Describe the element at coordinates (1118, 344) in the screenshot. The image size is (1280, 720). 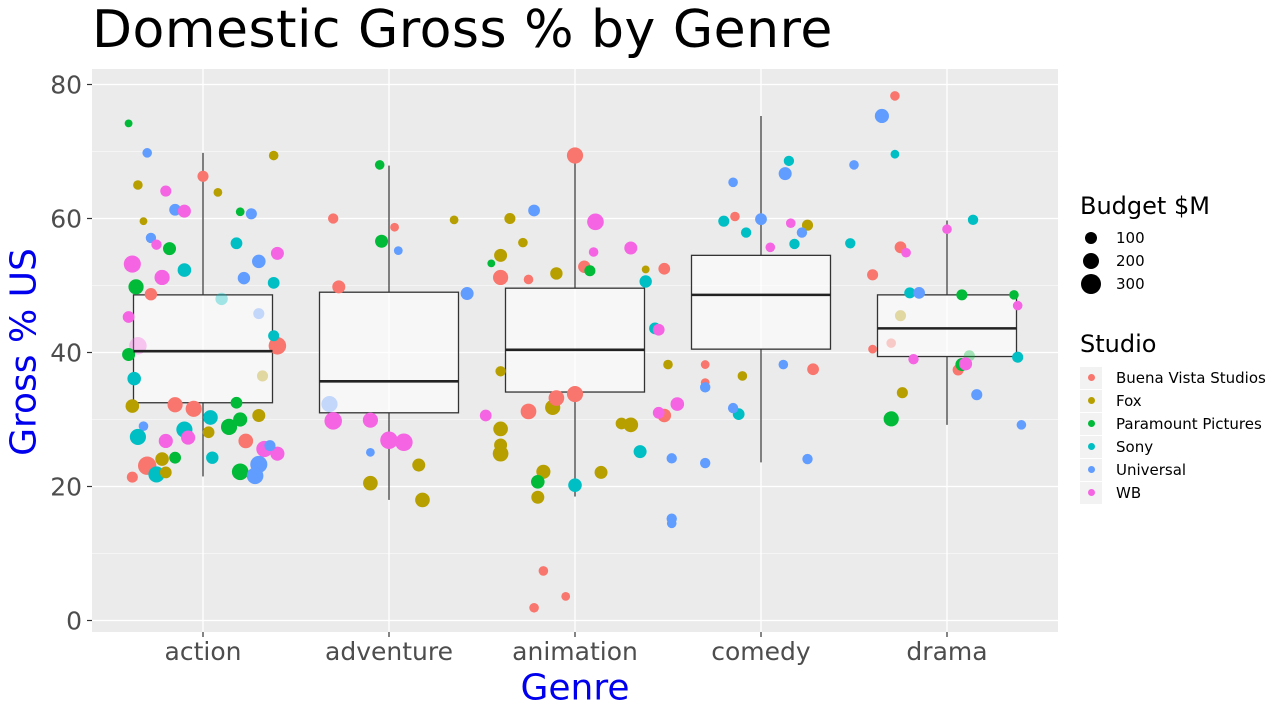
I see `studio-legend-title: Studio` at that location.